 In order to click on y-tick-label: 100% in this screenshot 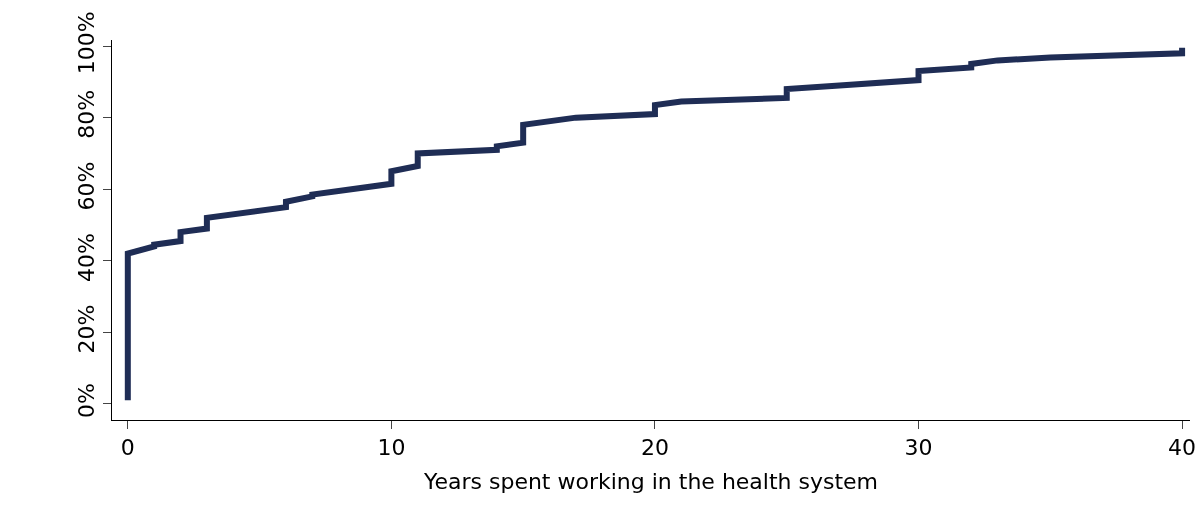, I will do `click(87, 43)`.